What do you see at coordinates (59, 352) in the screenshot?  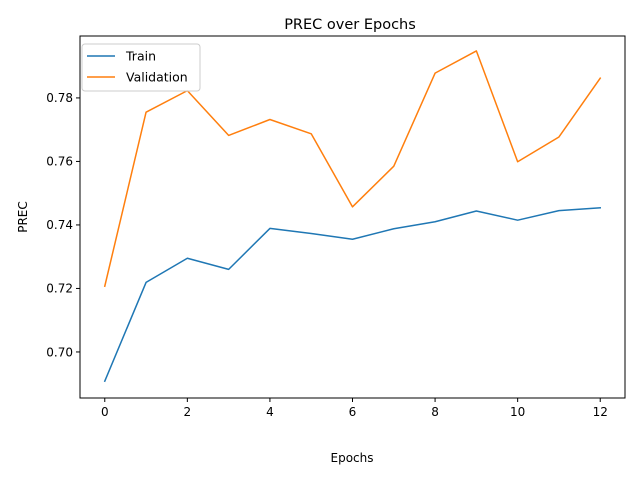 I see `y-tick-label: 0.70` at bounding box center [59, 352].